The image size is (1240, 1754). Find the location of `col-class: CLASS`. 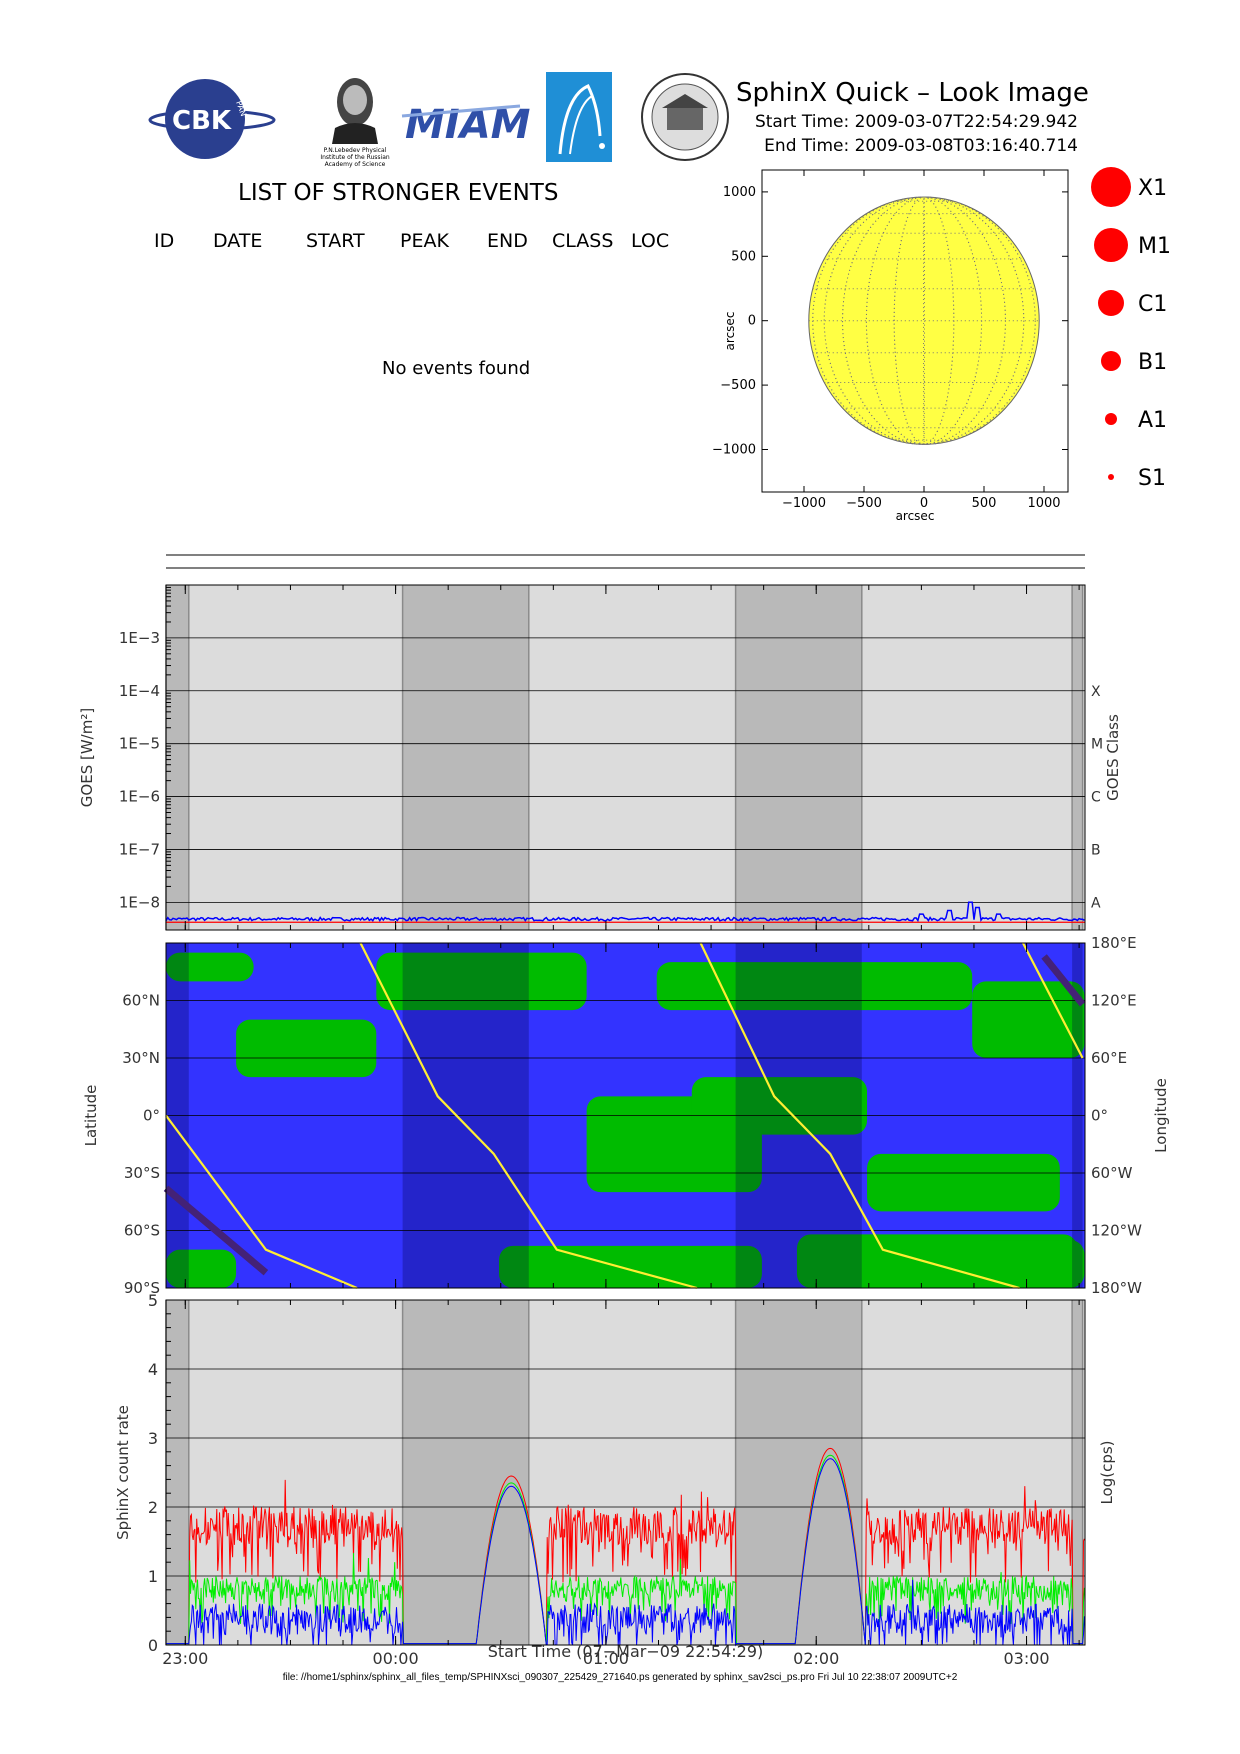

col-class: CLASS is located at coordinates (583, 241).